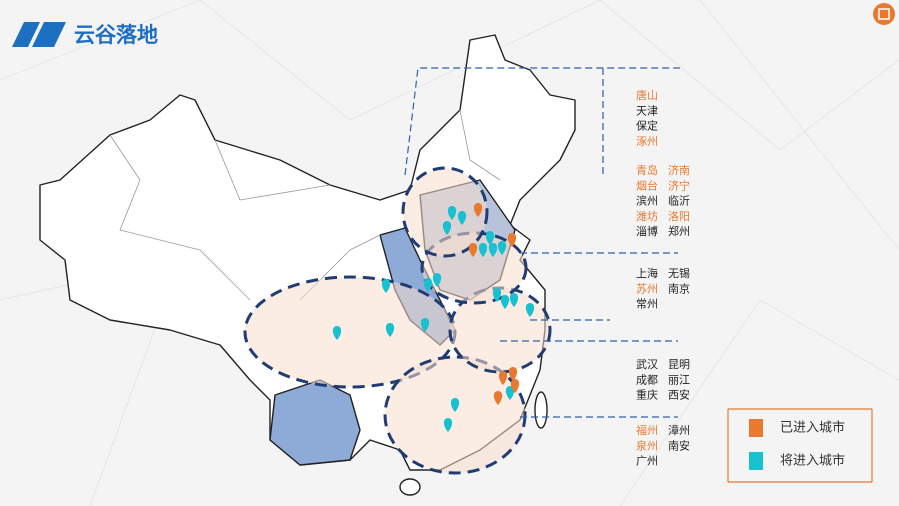  What do you see at coordinates (647, 216) in the screenshot?
I see `city-name: 潍坊` at bounding box center [647, 216].